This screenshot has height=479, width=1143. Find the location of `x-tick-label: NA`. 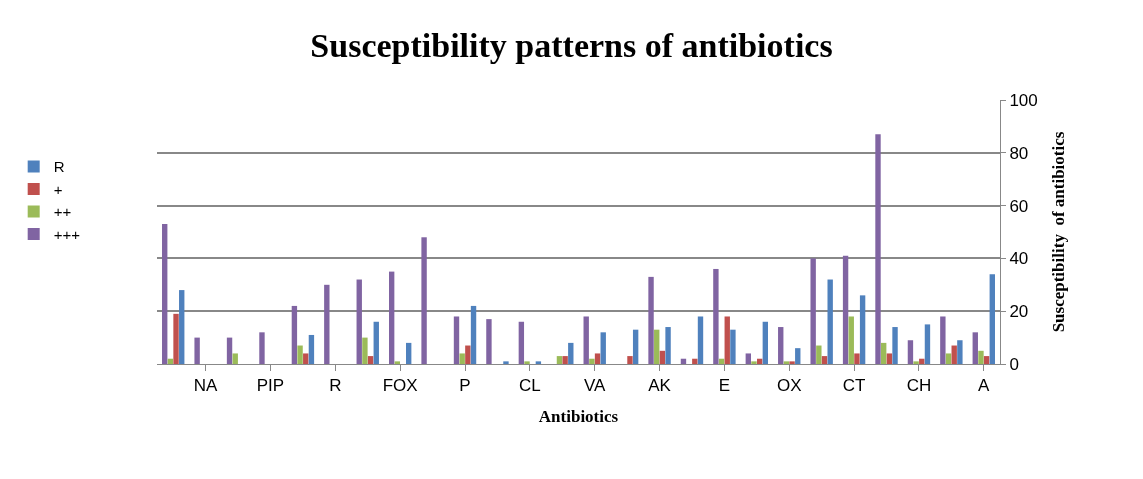

x-tick-label: NA is located at coordinates (206, 386).